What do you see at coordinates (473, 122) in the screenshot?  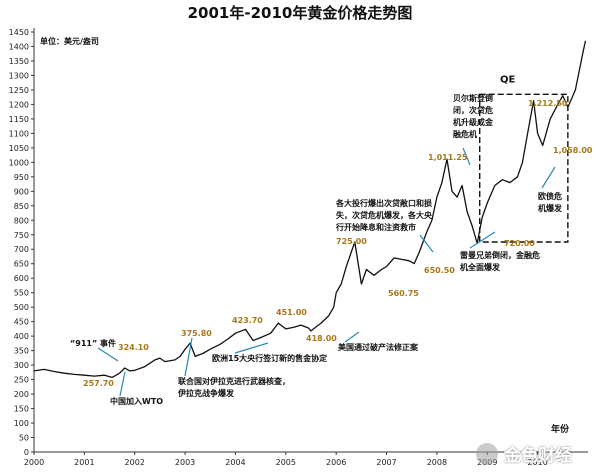 I see `annotation-line: 机升级成金` at bounding box center [473, 122].